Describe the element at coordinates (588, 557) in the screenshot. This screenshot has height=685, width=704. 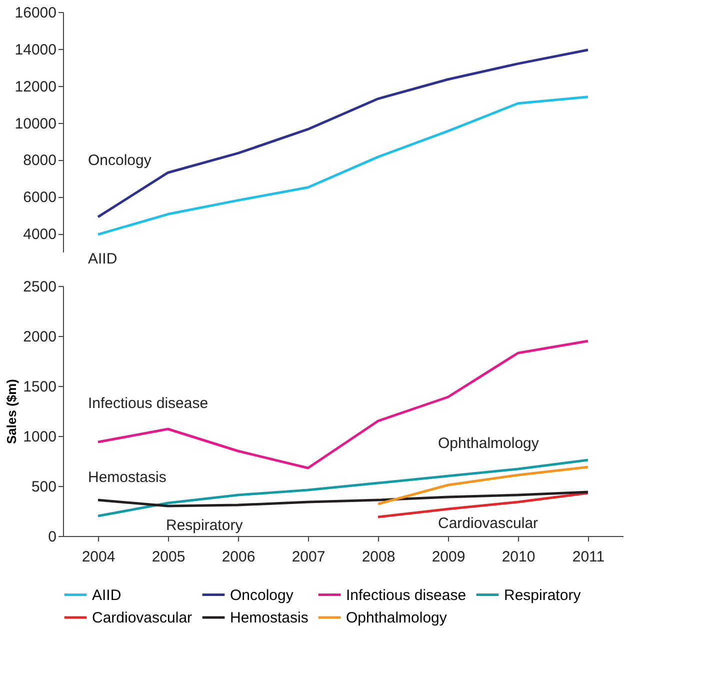
I see `x-tick-label: 2011` at that location.